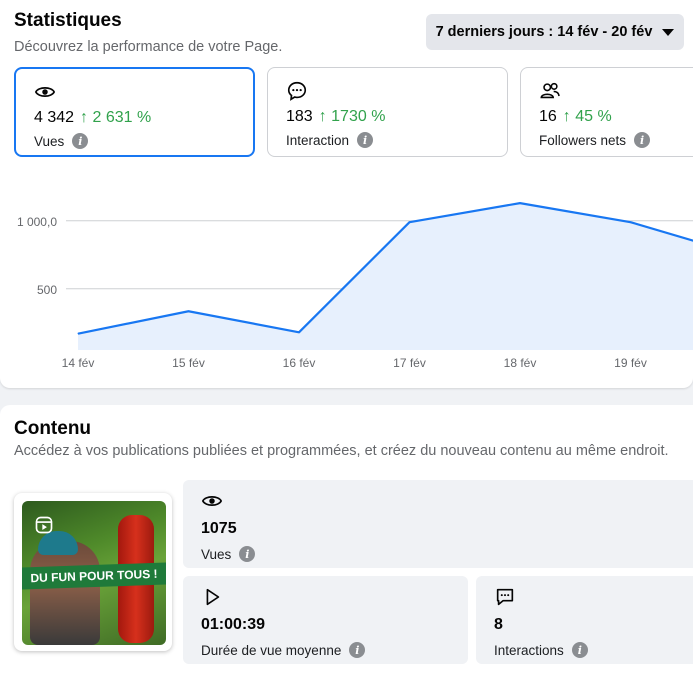 This screenshot has width=693, height=678. I want to click on metric-value: 4 342, so click(54, 117).